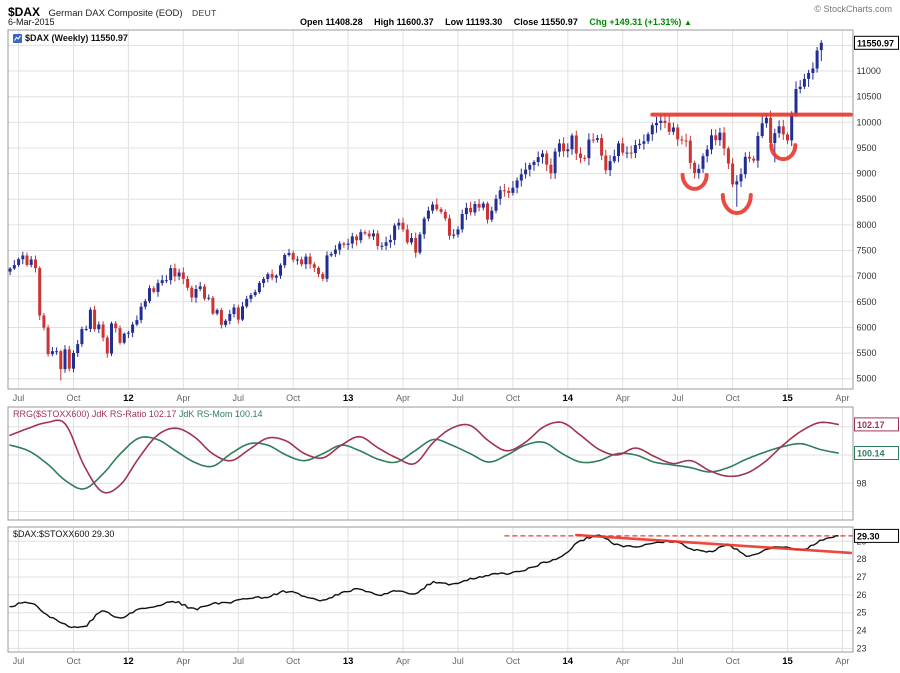 This screenshot has width=900, height=673. What do you see at coordinates (853, 9) in the screenshot?
I see `copyright-label: © StockCharts.com` at bounding box center [853, 9].